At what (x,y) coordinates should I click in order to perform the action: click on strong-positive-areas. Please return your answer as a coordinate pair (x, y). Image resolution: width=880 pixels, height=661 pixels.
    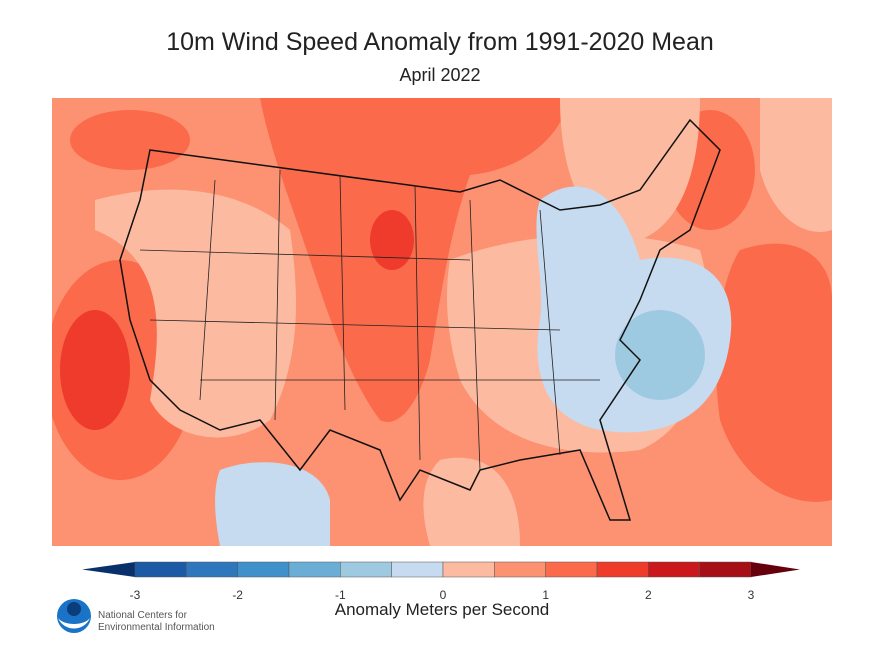
    Looking at the image, I should click on (237, 320).